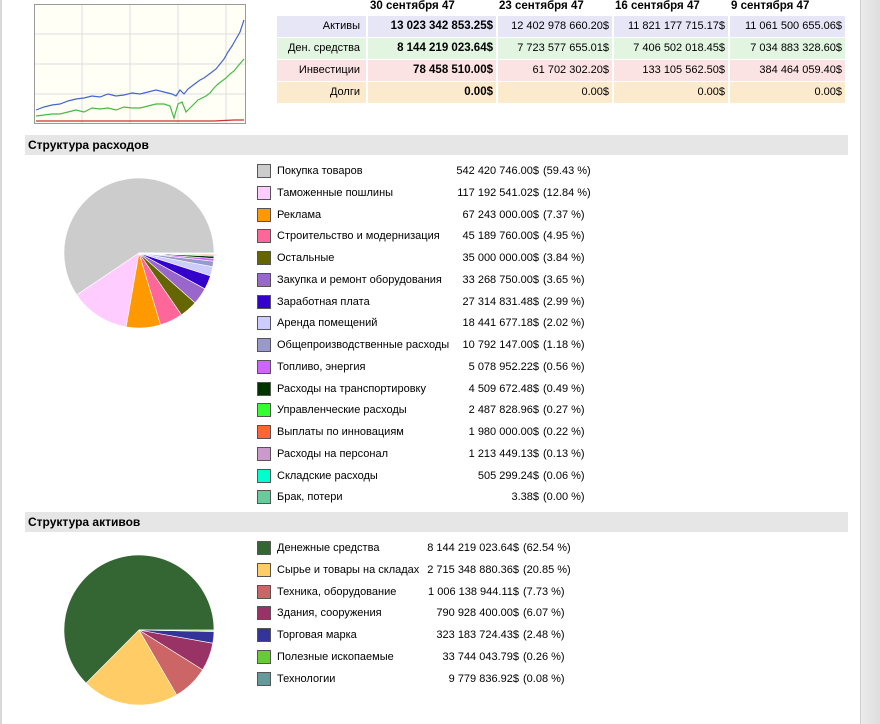 The height and width of the screenshot is (724, 880). Describe the element at coordinates (567, 192) in the screenshot. I see `legend-percent: (12.84 %)` at that location.